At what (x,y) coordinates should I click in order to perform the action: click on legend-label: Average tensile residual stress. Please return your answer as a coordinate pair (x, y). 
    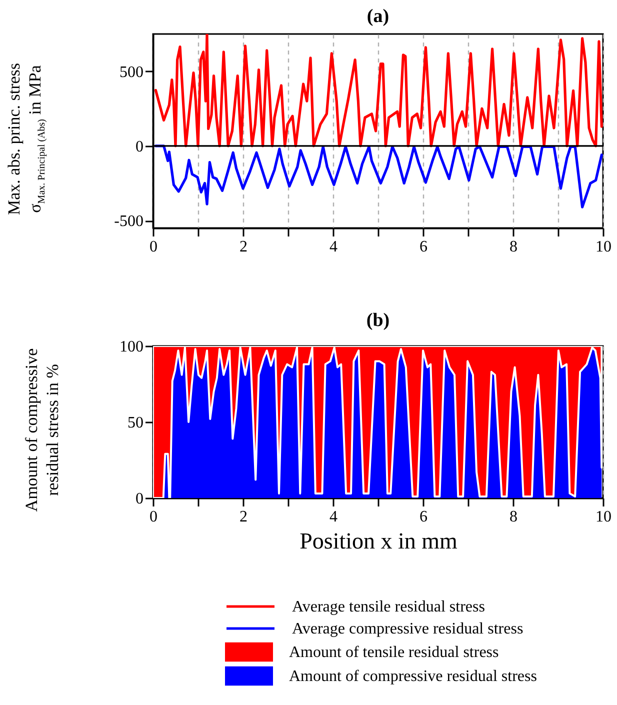
    Looking at the image, I should click on (388, 607).